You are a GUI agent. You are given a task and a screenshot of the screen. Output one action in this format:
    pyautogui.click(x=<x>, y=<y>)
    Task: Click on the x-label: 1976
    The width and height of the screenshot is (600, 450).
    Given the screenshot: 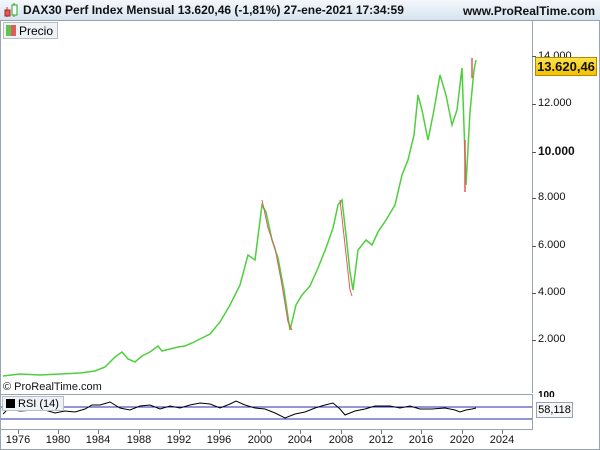 What is the action you would take?
    pyautogui.click(x=18, y=440)
    